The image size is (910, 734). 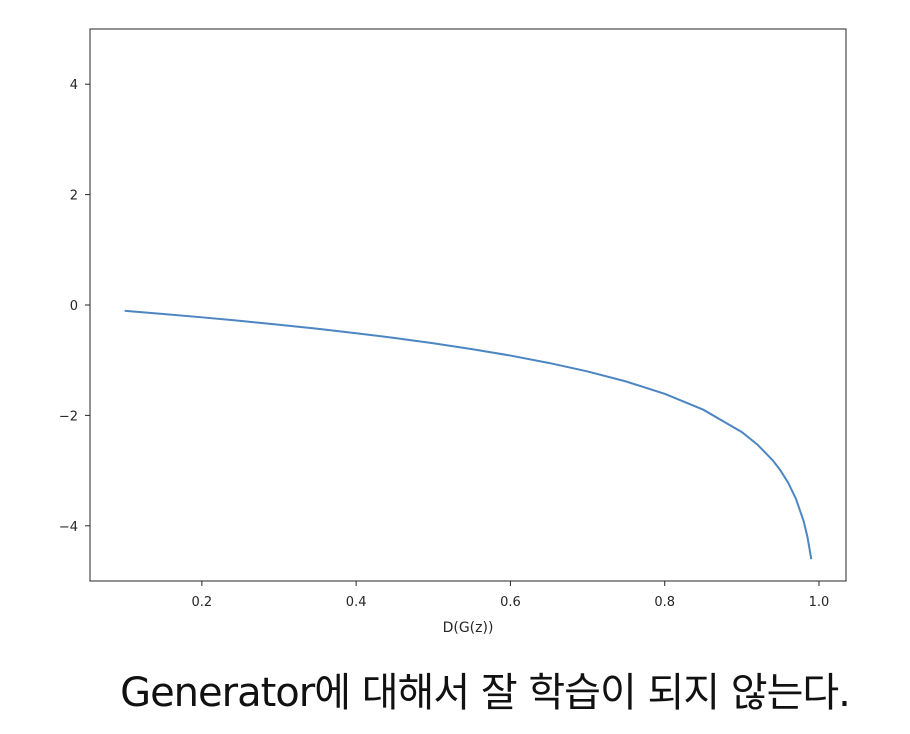 I want to click on x-axis: 0.2 0.4 0.6 0.8 1.0, so click(x=511, y=595).